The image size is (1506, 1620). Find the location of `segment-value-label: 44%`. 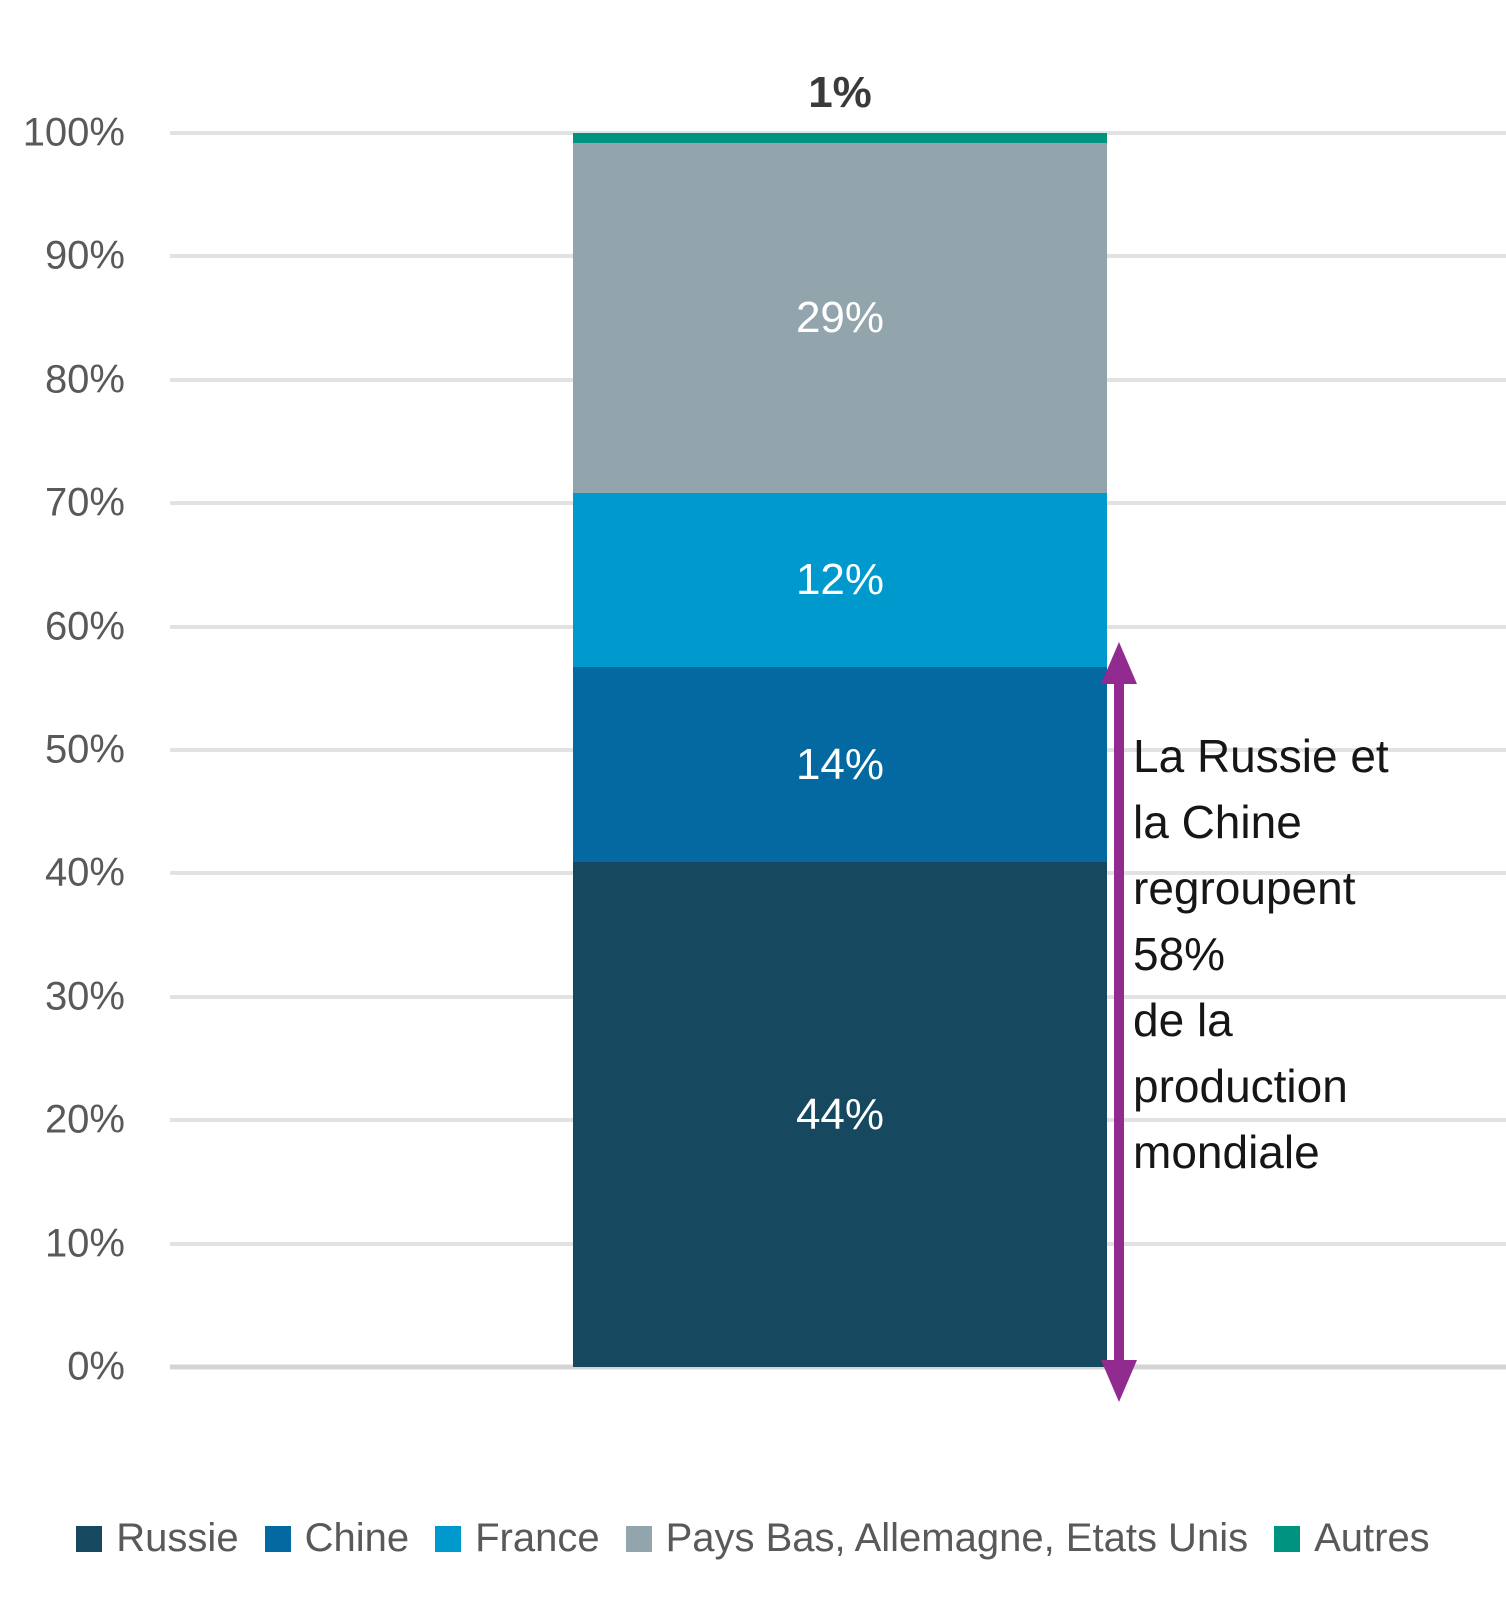

segment-value-label: 44% is located at coordinates (840, 1114).